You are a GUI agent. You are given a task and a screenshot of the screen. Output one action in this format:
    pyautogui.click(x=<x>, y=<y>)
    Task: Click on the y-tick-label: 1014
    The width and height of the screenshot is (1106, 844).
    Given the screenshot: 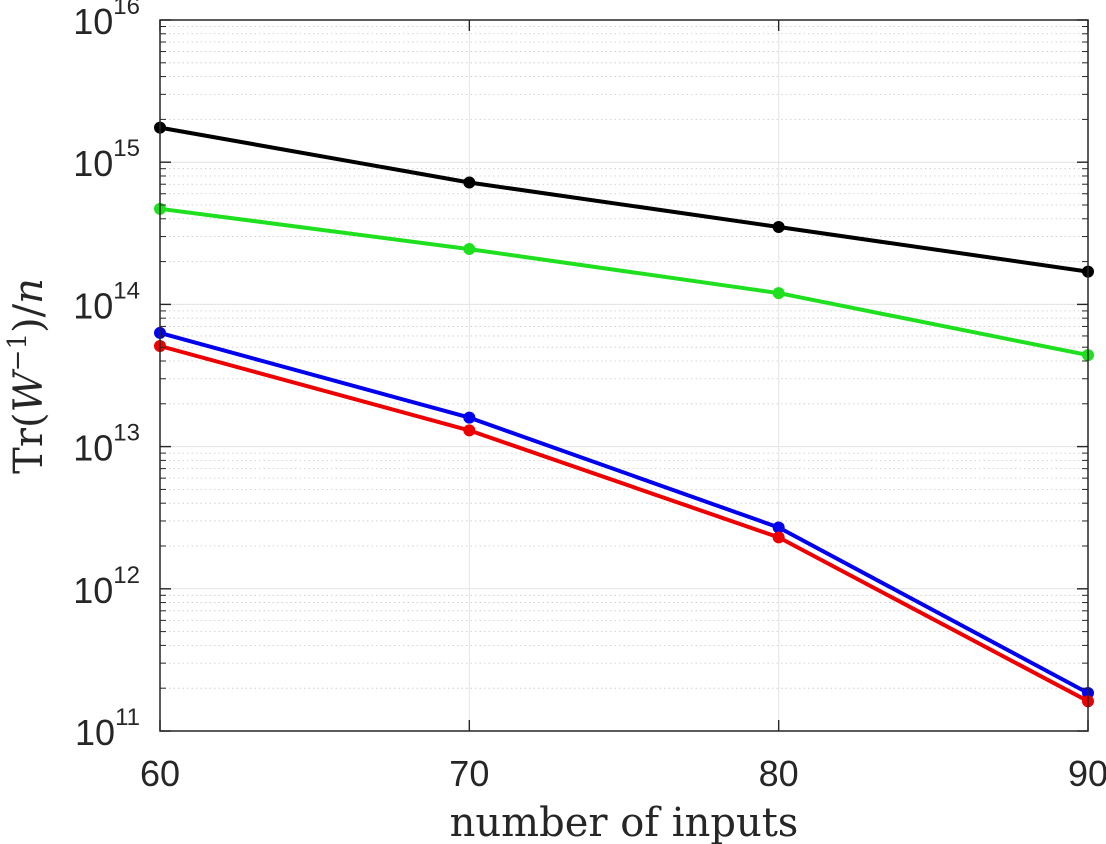 What is the action you would take?
    pyautogui.click(x=106, y=301)
    